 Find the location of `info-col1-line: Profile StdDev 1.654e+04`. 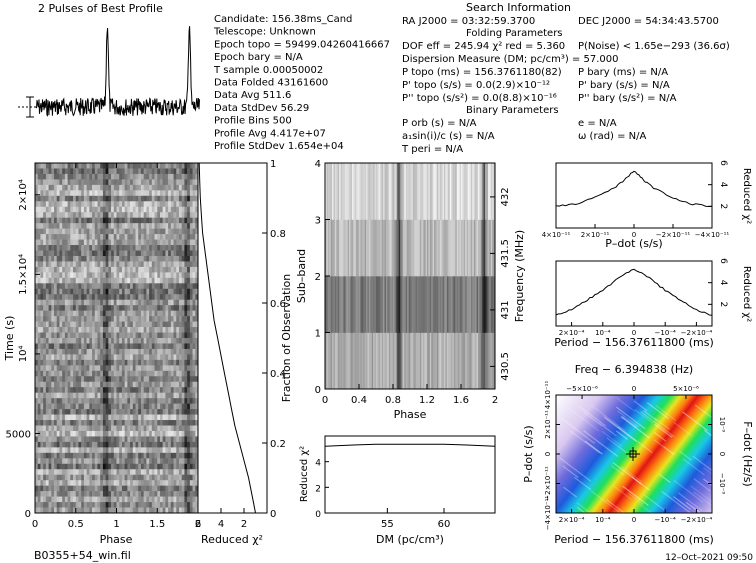

info-col1-line: Profile StdDev 1.654e+04 is located at coordinates (279, 146).